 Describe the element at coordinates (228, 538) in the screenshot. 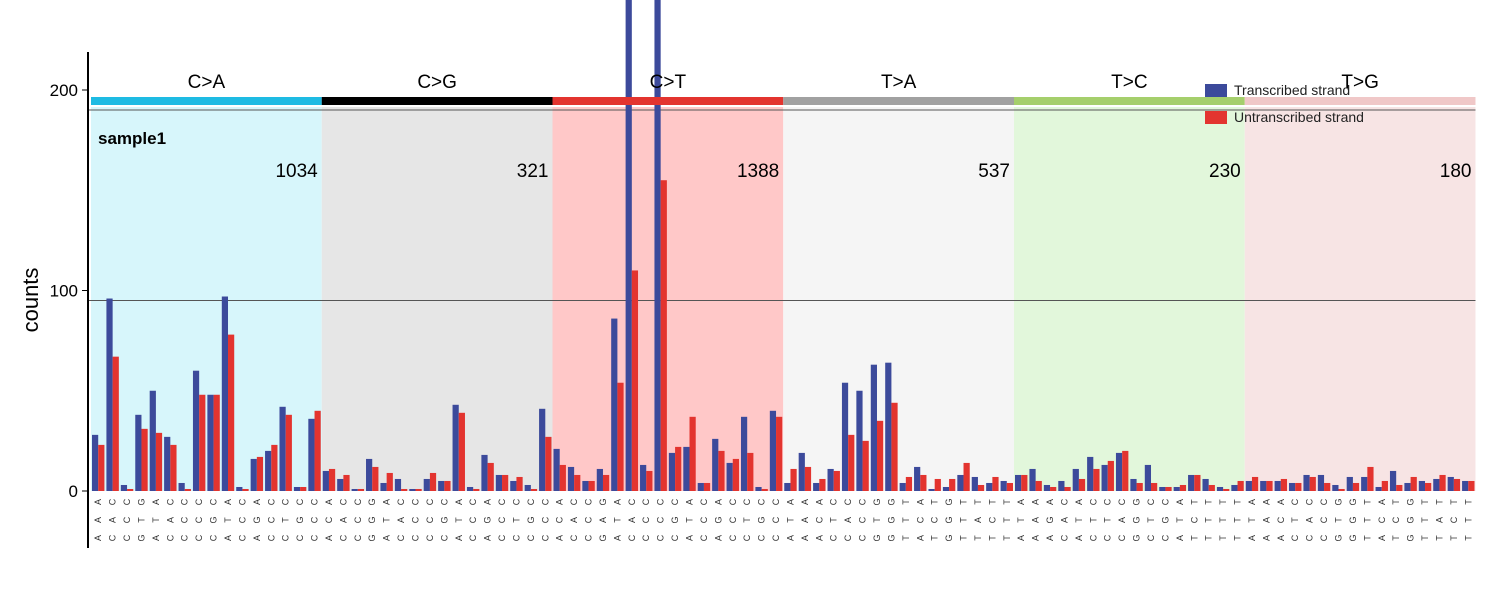

I see `x-context-base-c-to-a-9: A` at that location.